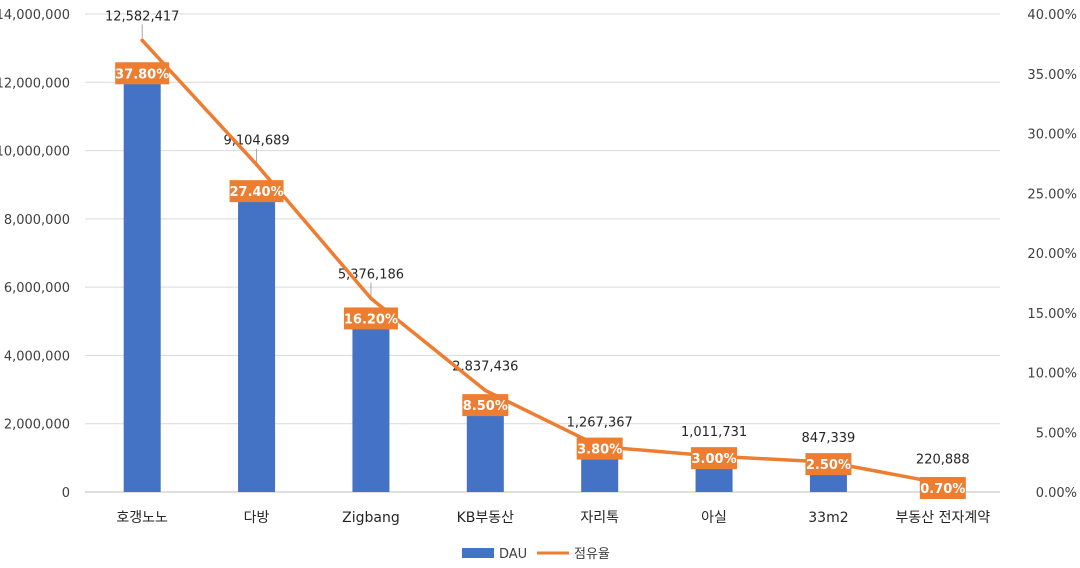  What do you see at coordinates (1052, 135) in the screenshot?
I see `right-tick-label: 30.00%` at bounding box center [1052, 135].